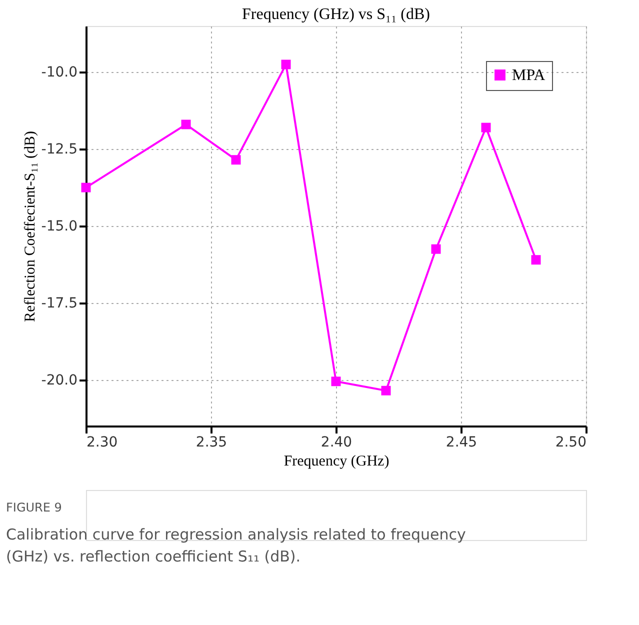 Image resolution: width=639 pixels, height=625 pixels. I want to click on x-tick-label: 2.40, so click(336, 442).